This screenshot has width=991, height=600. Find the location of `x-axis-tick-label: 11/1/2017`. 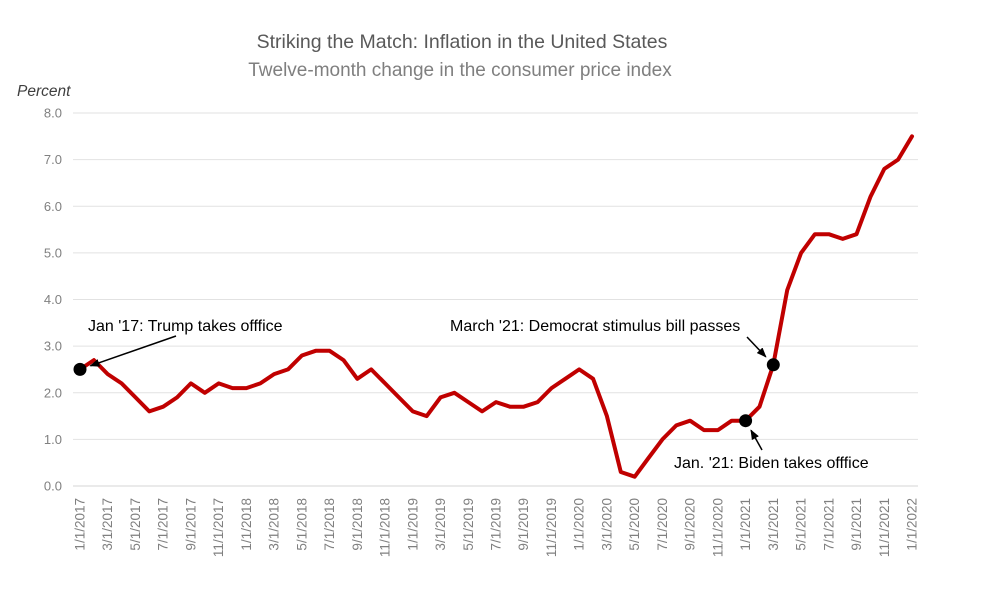

x-axis-tick-label: 11/1/2017 is located at coordinates (218, 527).